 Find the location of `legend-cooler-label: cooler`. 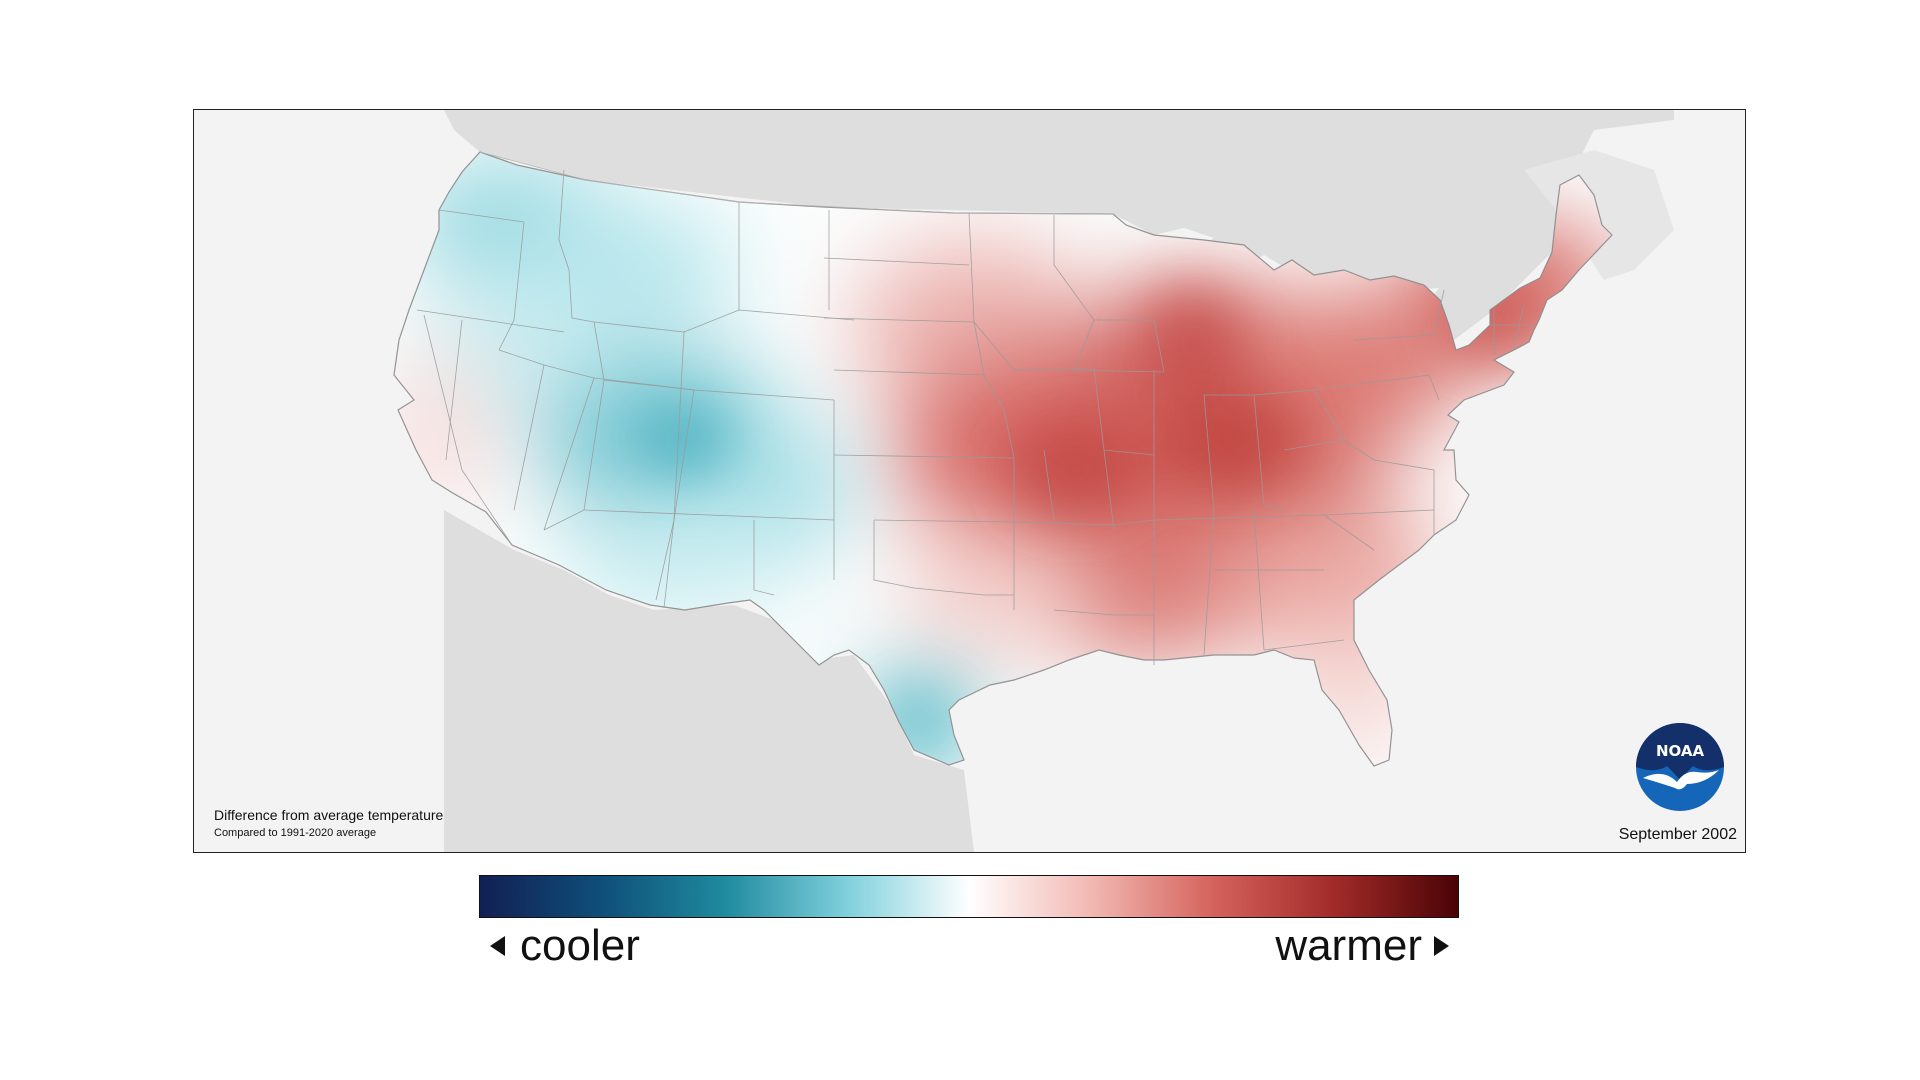

legend-cooler-label: cooler is located at coordinates (580, 945).